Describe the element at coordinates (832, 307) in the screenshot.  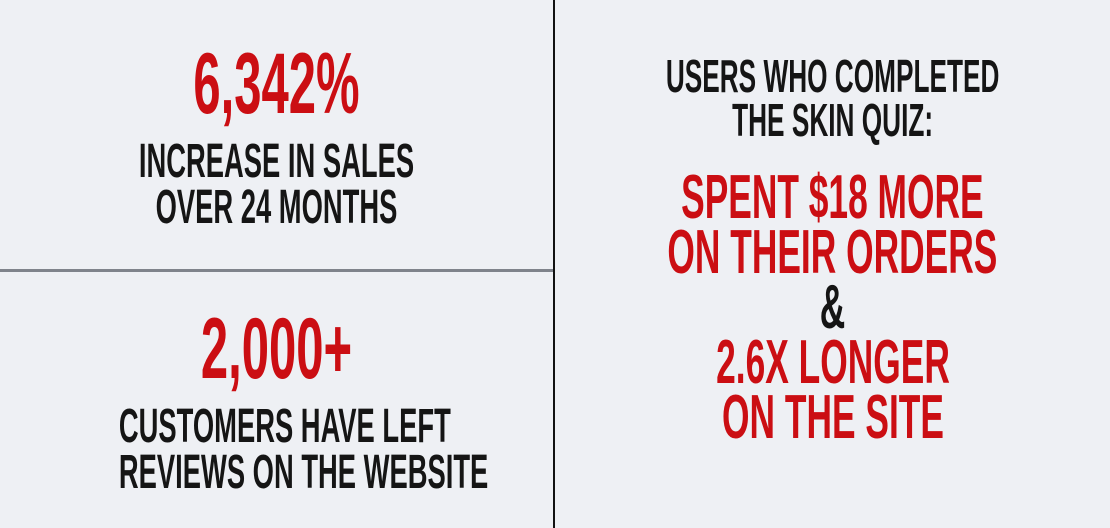
I see `ampersand-conjunction: &` at that location.